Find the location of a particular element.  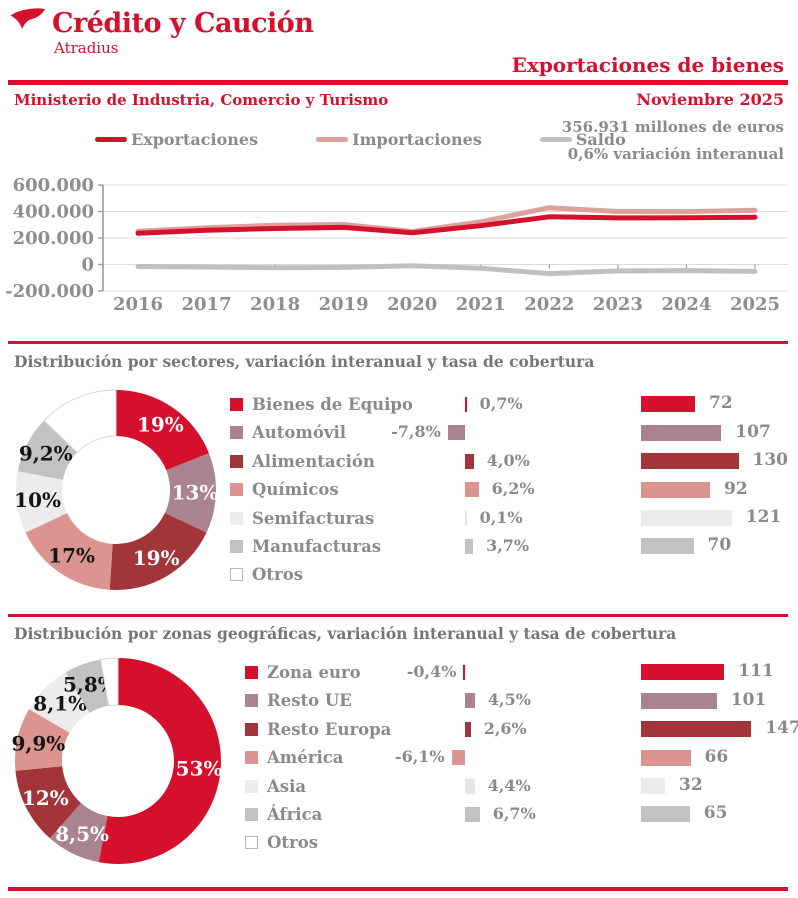

donut-slice-manufacturas is located at coordinates (47, 450).